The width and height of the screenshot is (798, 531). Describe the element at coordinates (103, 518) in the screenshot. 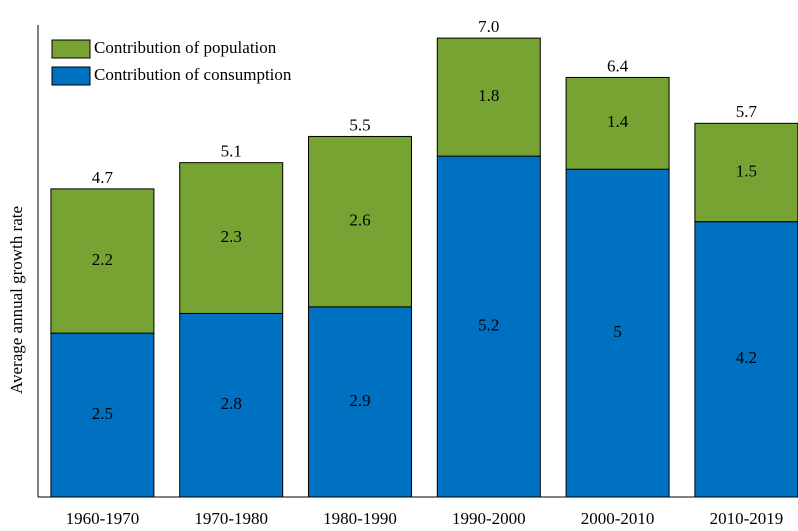

I see `x-tick-label: 1960-1970` at that location.